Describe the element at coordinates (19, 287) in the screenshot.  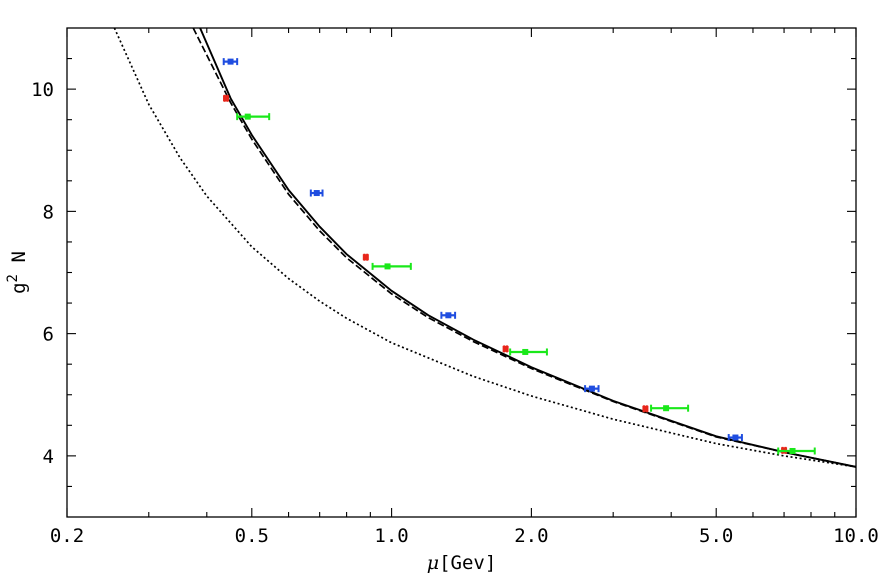
I see `y-axis-label-base: g` at that location.